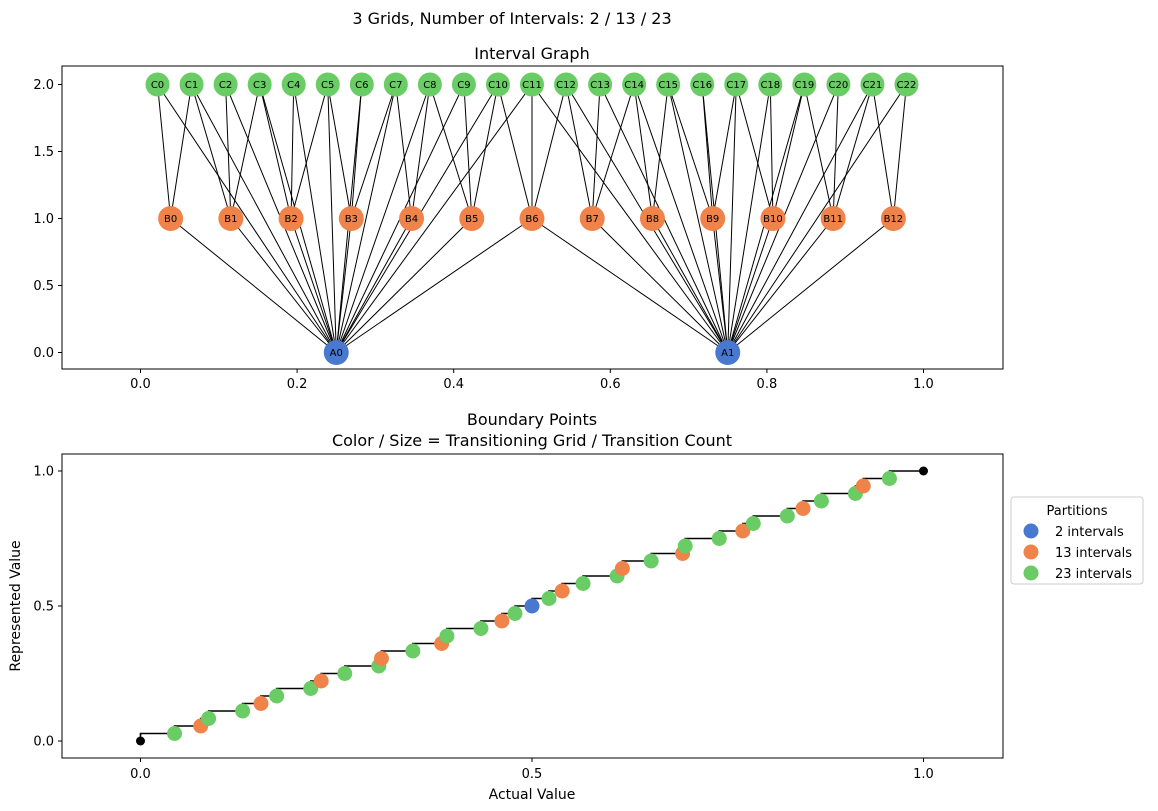 The width and height of the screenshot is (1158, 811). What do you see at coordinates (327, 84) in the screenshot?
I see `graph-node-c5: C5` at bounding box center [327, 84].